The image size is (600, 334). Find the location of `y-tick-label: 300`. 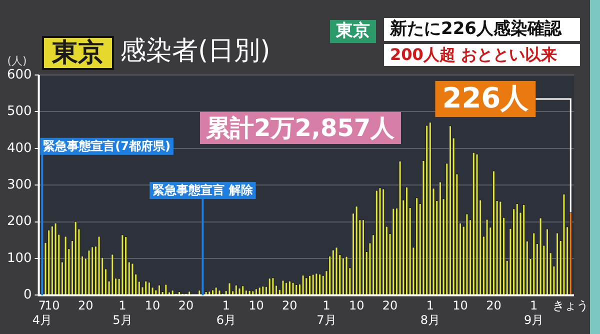

y-tick-label: 300 is located at coordinates (19, 184).